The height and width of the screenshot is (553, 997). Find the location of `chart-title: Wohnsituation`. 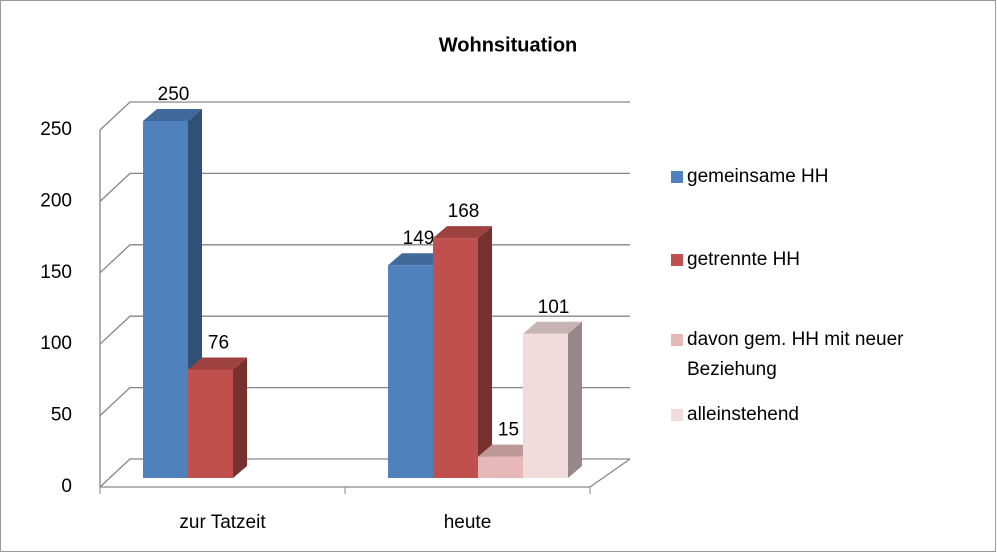

chart-title: Wohnsituation is located at coordinates (508, 45).